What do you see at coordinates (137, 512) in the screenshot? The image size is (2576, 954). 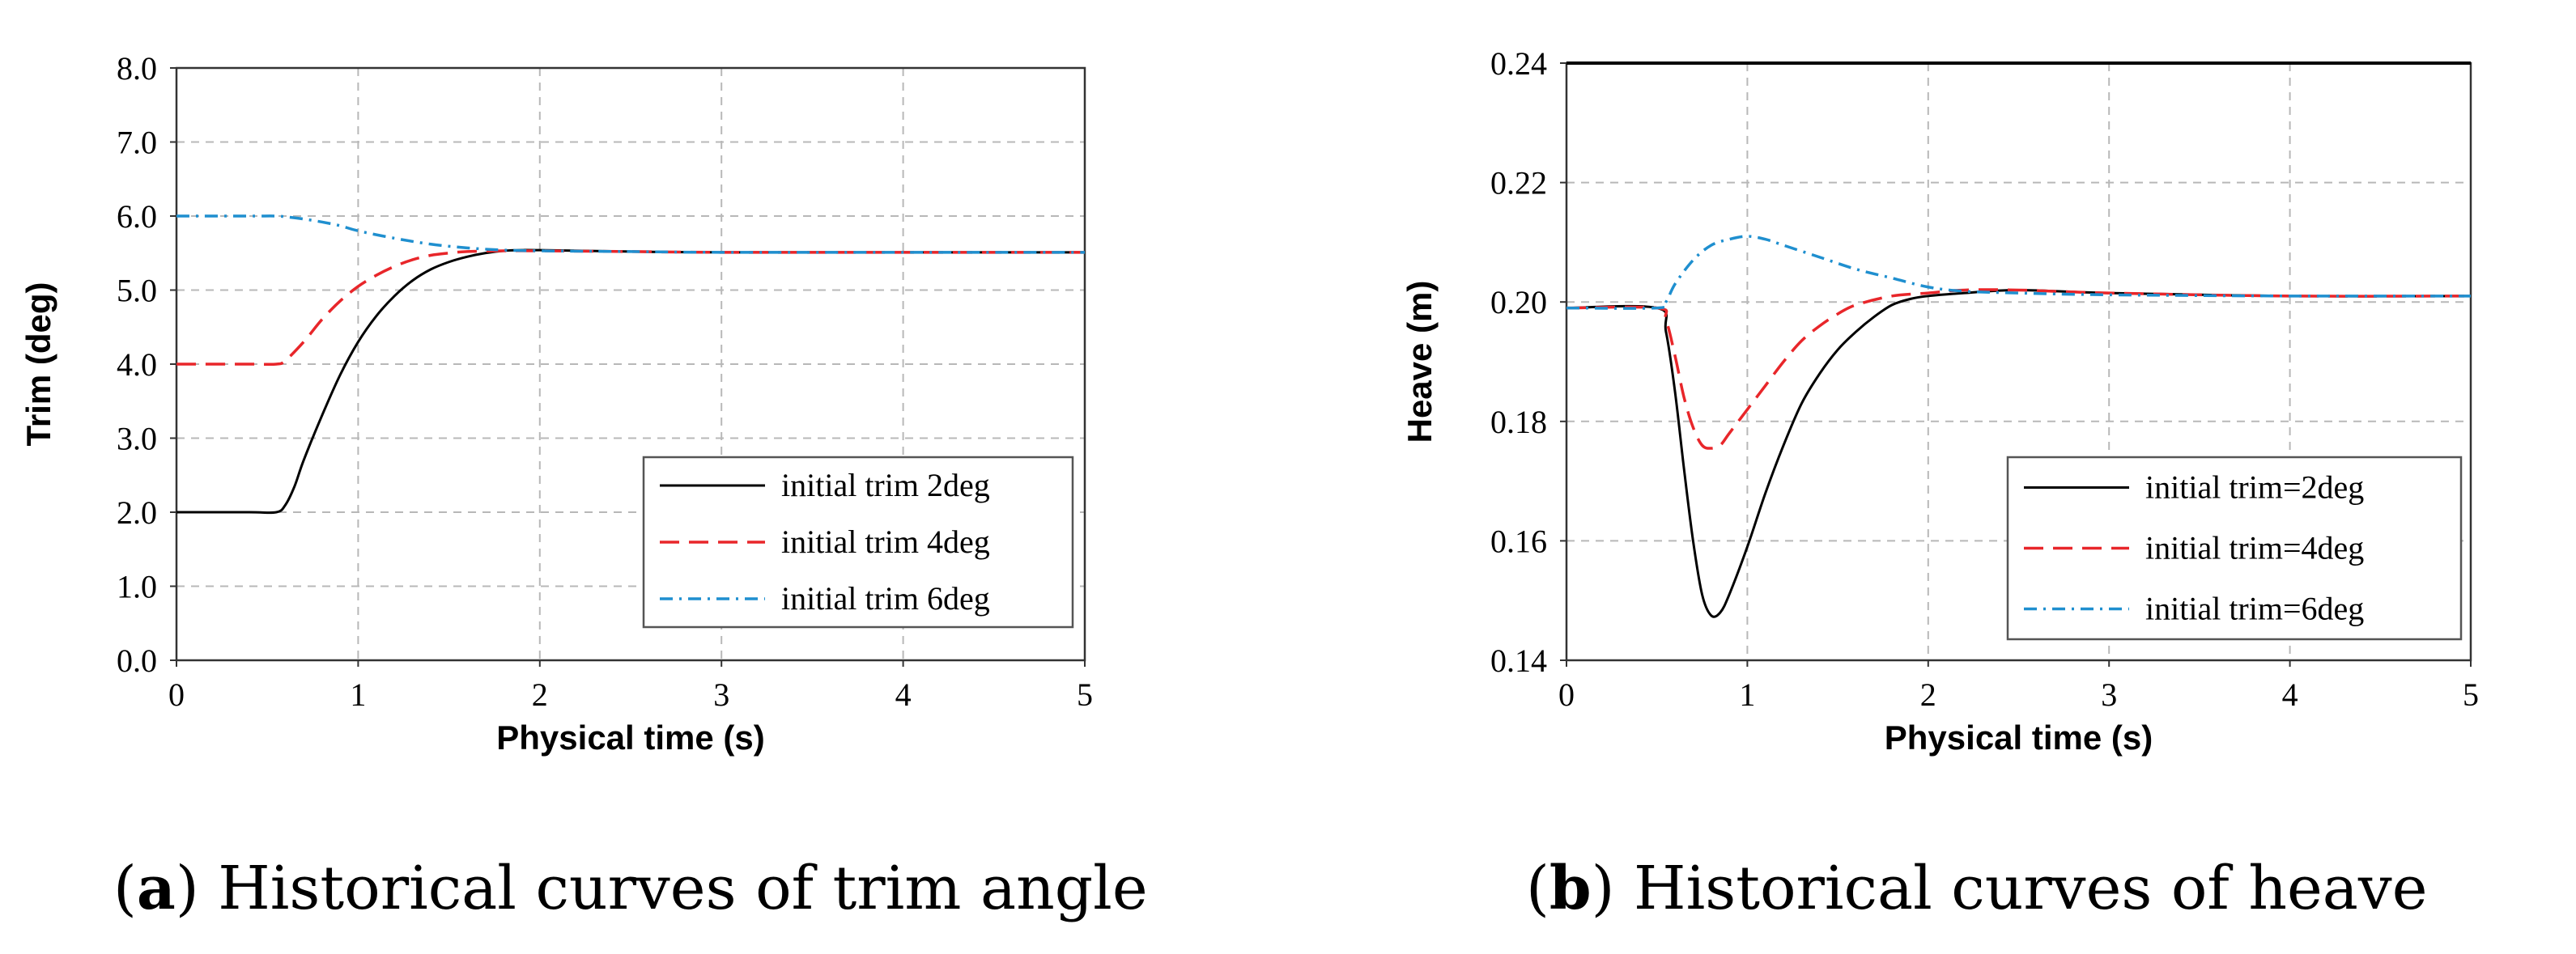 I see `y-tick-label: 2.0` at bounding box center [137, 512].